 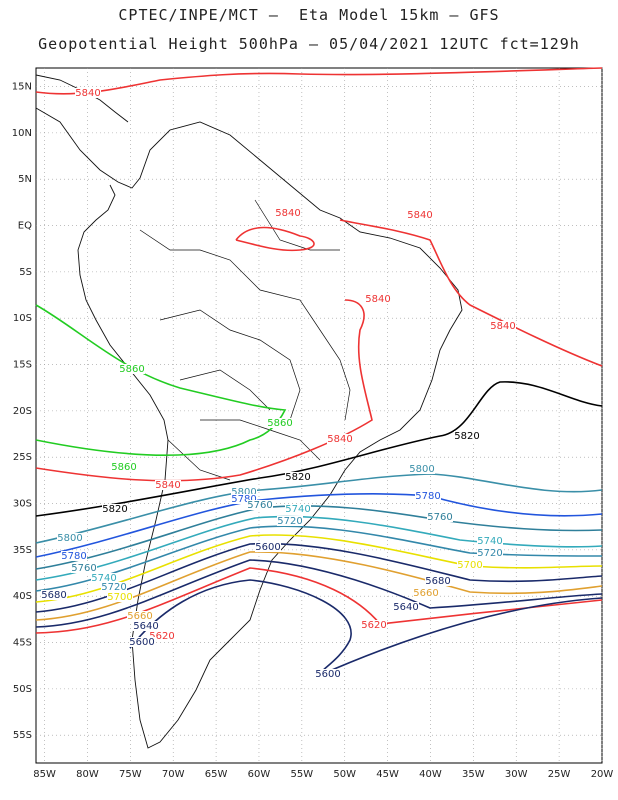 What do you see at coordinates (22, 365) in the screenshot?
I see `lat-tick-label: 15S` at bounding box center [22, 365].